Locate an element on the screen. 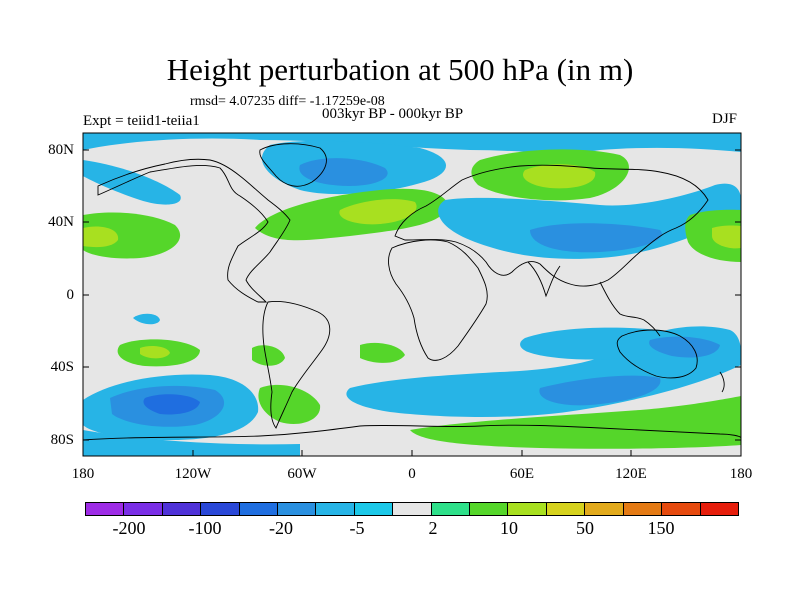 The width and height of the screenshot is (800, 600). coast-eurasia is located at coordinates (551, 225).